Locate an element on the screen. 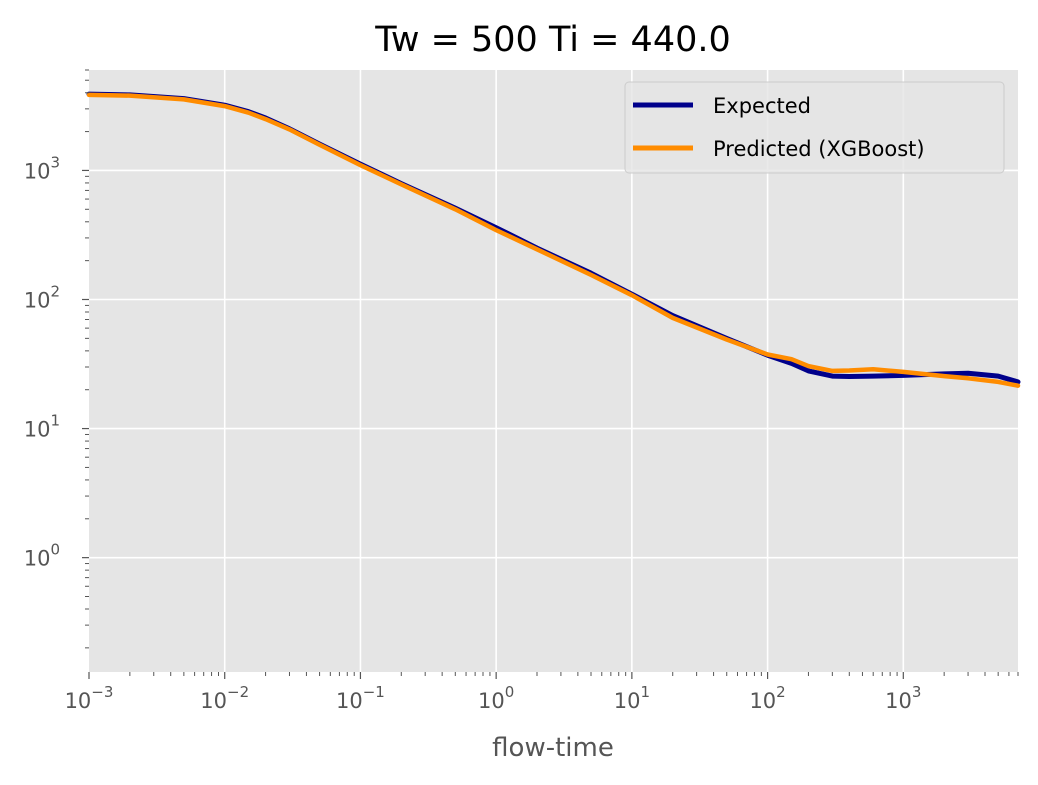 The height and width of the screenshot is (785, 1038). x-tick-label: 10⁰ is located at coordinates (496, 698).